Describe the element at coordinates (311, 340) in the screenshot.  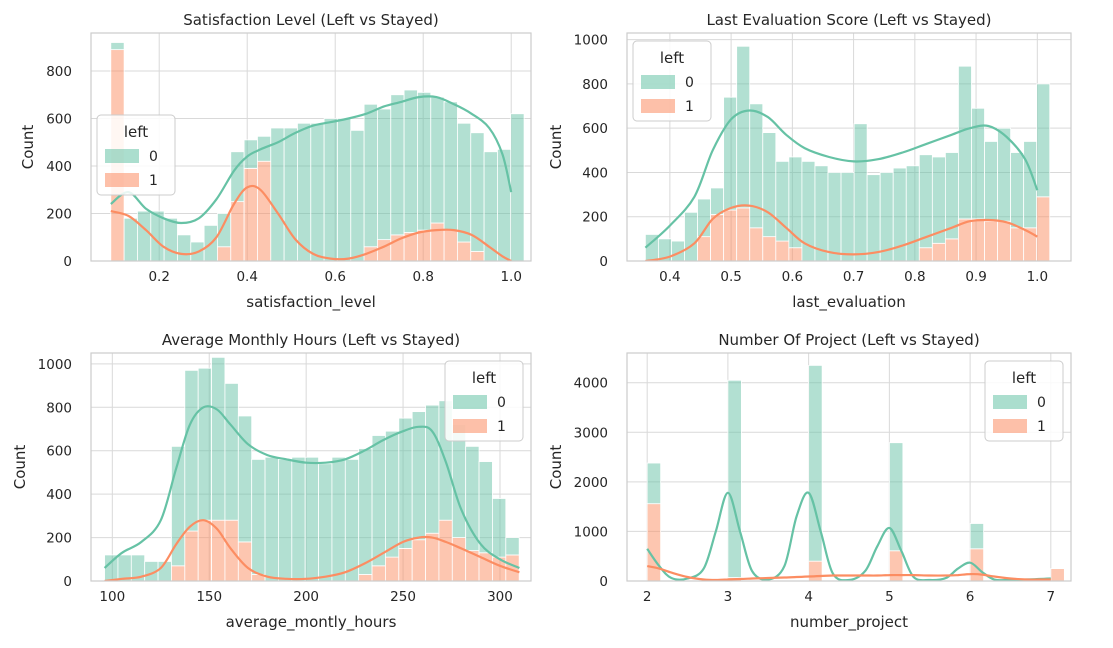
I see `subplot-title: Average Monthly Hours (Left vs Stayed)` at that location.